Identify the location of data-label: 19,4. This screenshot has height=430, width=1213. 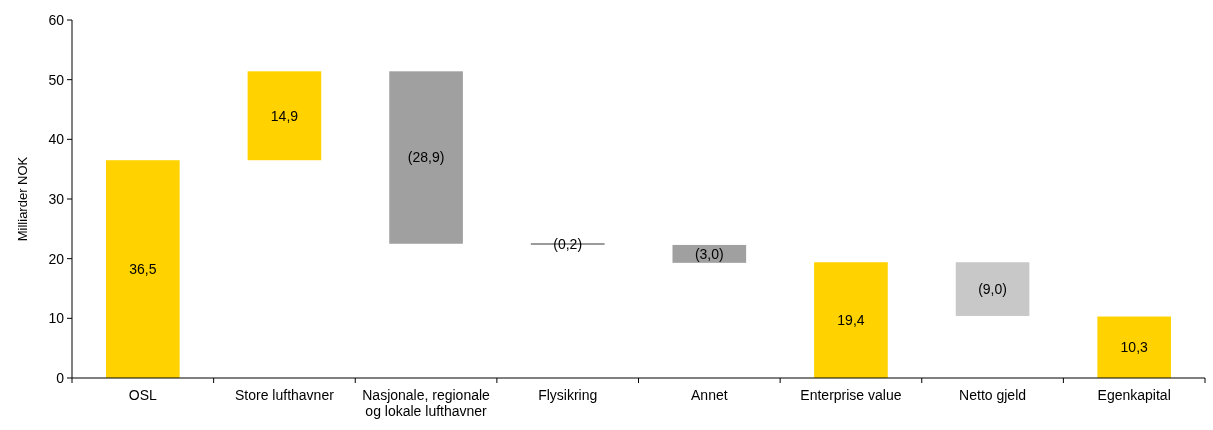
(851, 320).